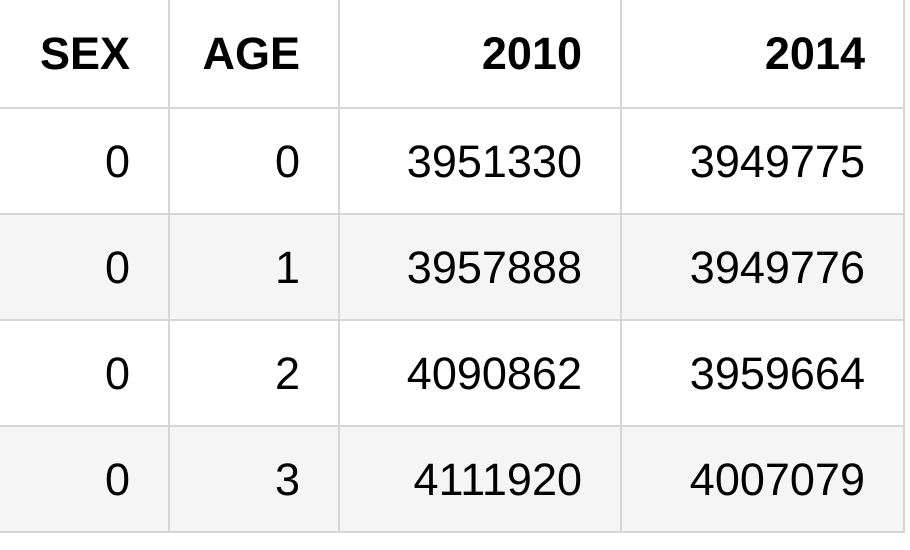  What do you see at coordinates (762, 54) in the screenshot?
I see `column-header-2014: 2014` at bounding box center [762, 54].